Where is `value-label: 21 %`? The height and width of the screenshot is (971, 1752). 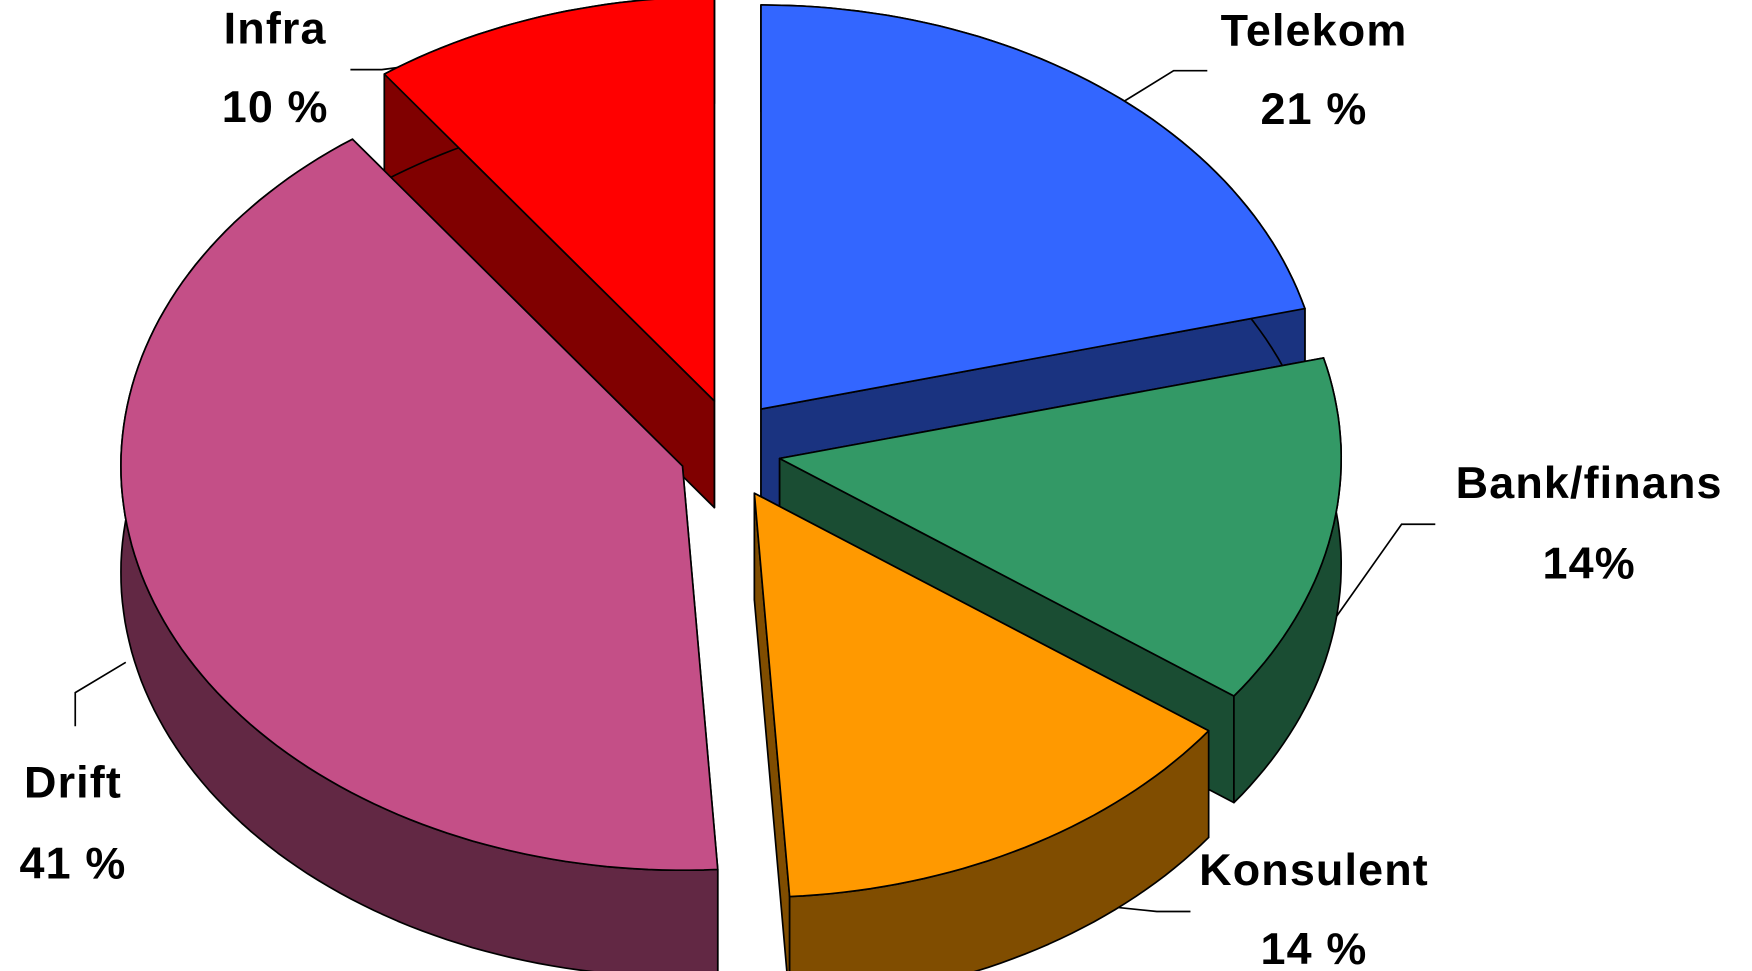
value-label: 21 % is located at coordinates (1314, 108).